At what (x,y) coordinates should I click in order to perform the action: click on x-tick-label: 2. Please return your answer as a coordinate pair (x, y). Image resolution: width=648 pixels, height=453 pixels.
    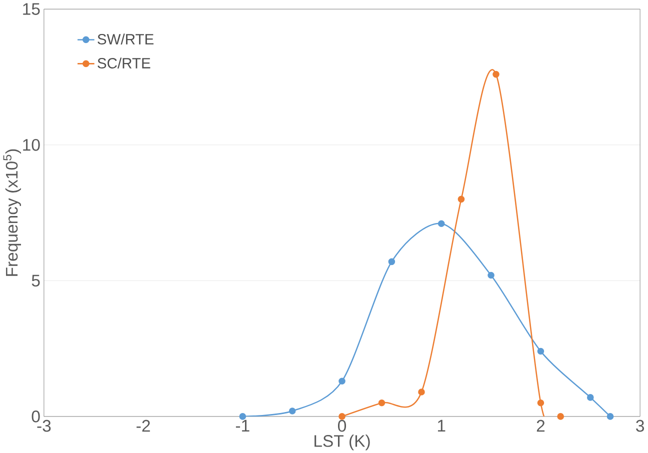
    Looking at the image, I should click on (540, 426).